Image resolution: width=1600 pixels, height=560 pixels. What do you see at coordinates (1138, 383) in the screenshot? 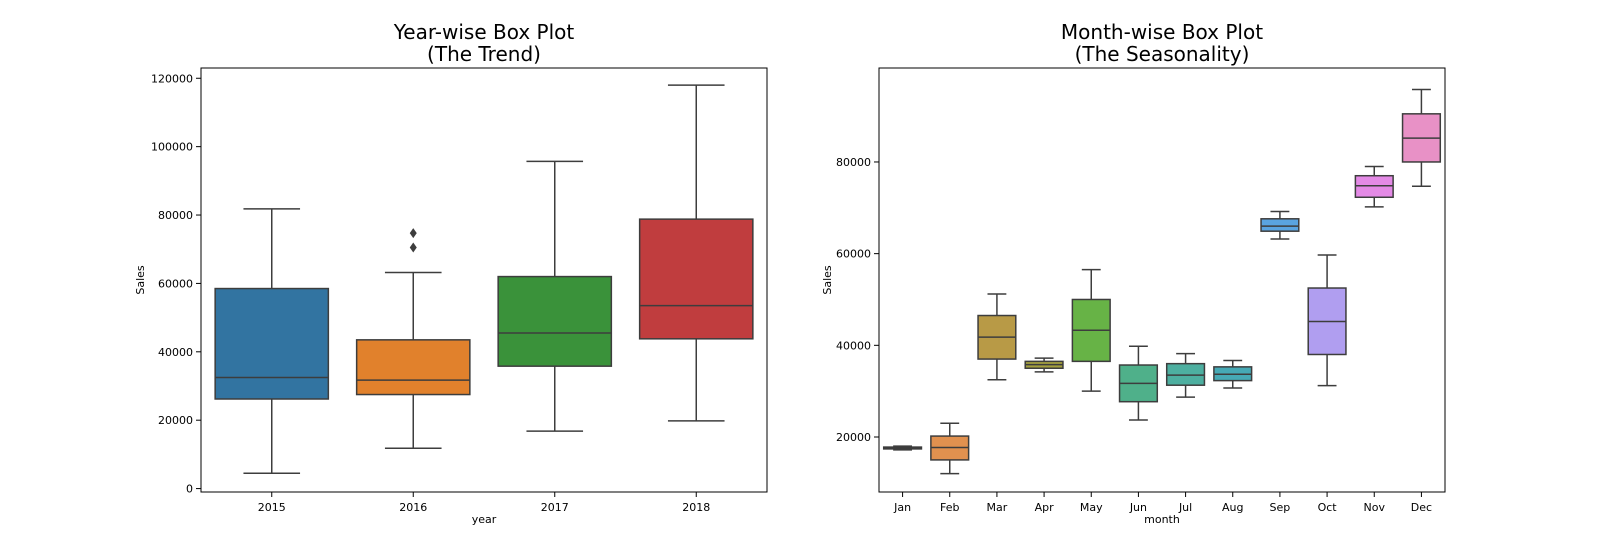
I see `box-Jun` at bounding box center [1138, 383].